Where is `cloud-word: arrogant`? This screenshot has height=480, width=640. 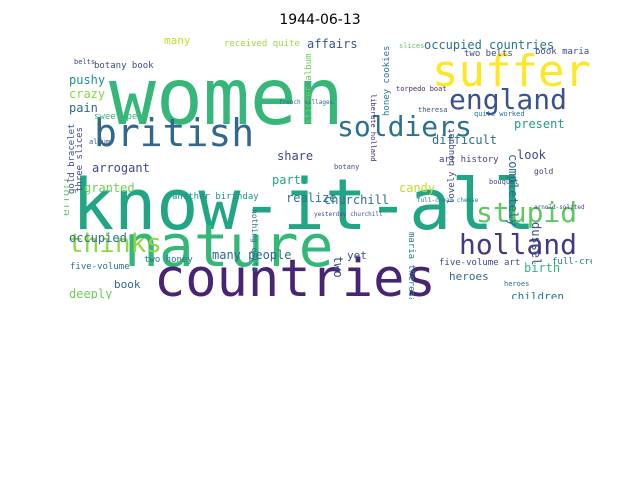 cloud-word: arrogant is located at coordinates (121, 168).